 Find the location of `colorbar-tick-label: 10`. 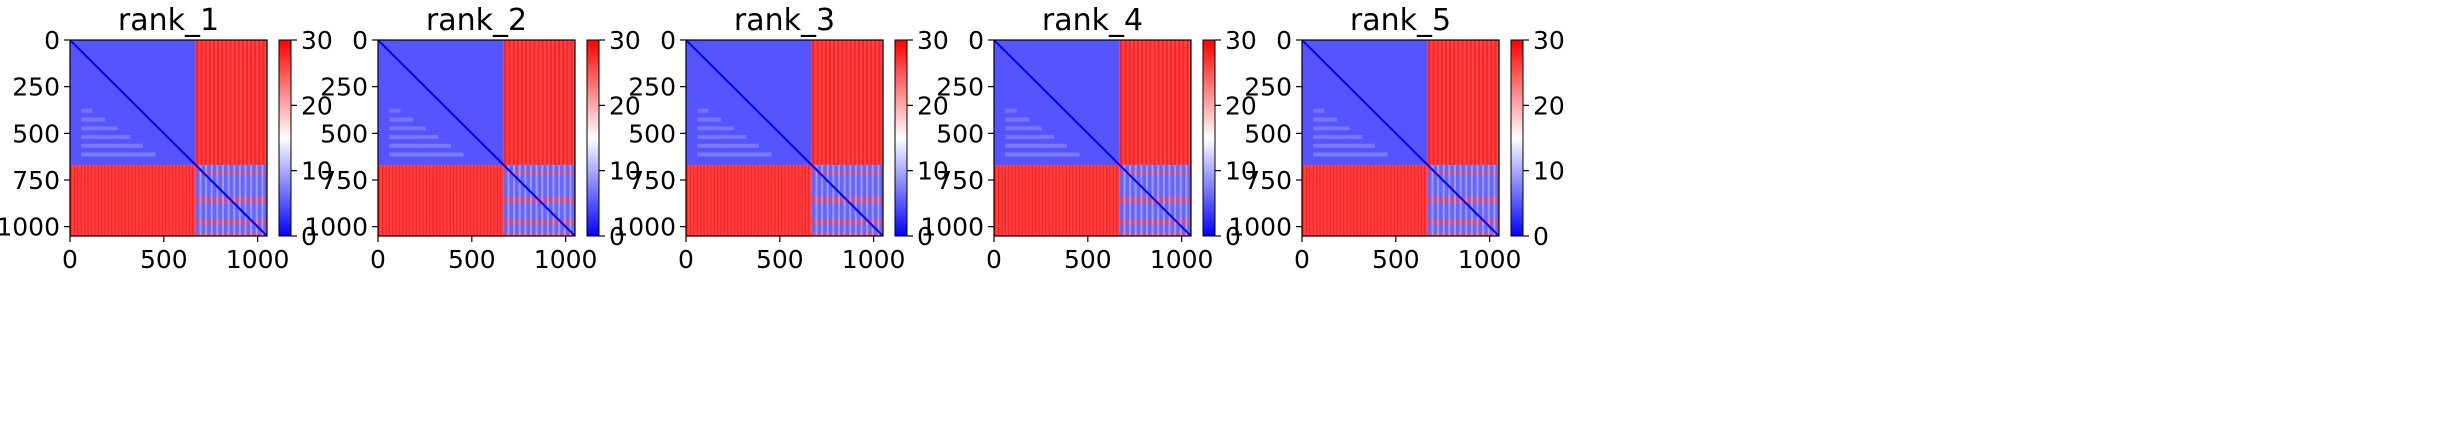

colorbar-tick-label: 10 is located at coordinates (317, 171).